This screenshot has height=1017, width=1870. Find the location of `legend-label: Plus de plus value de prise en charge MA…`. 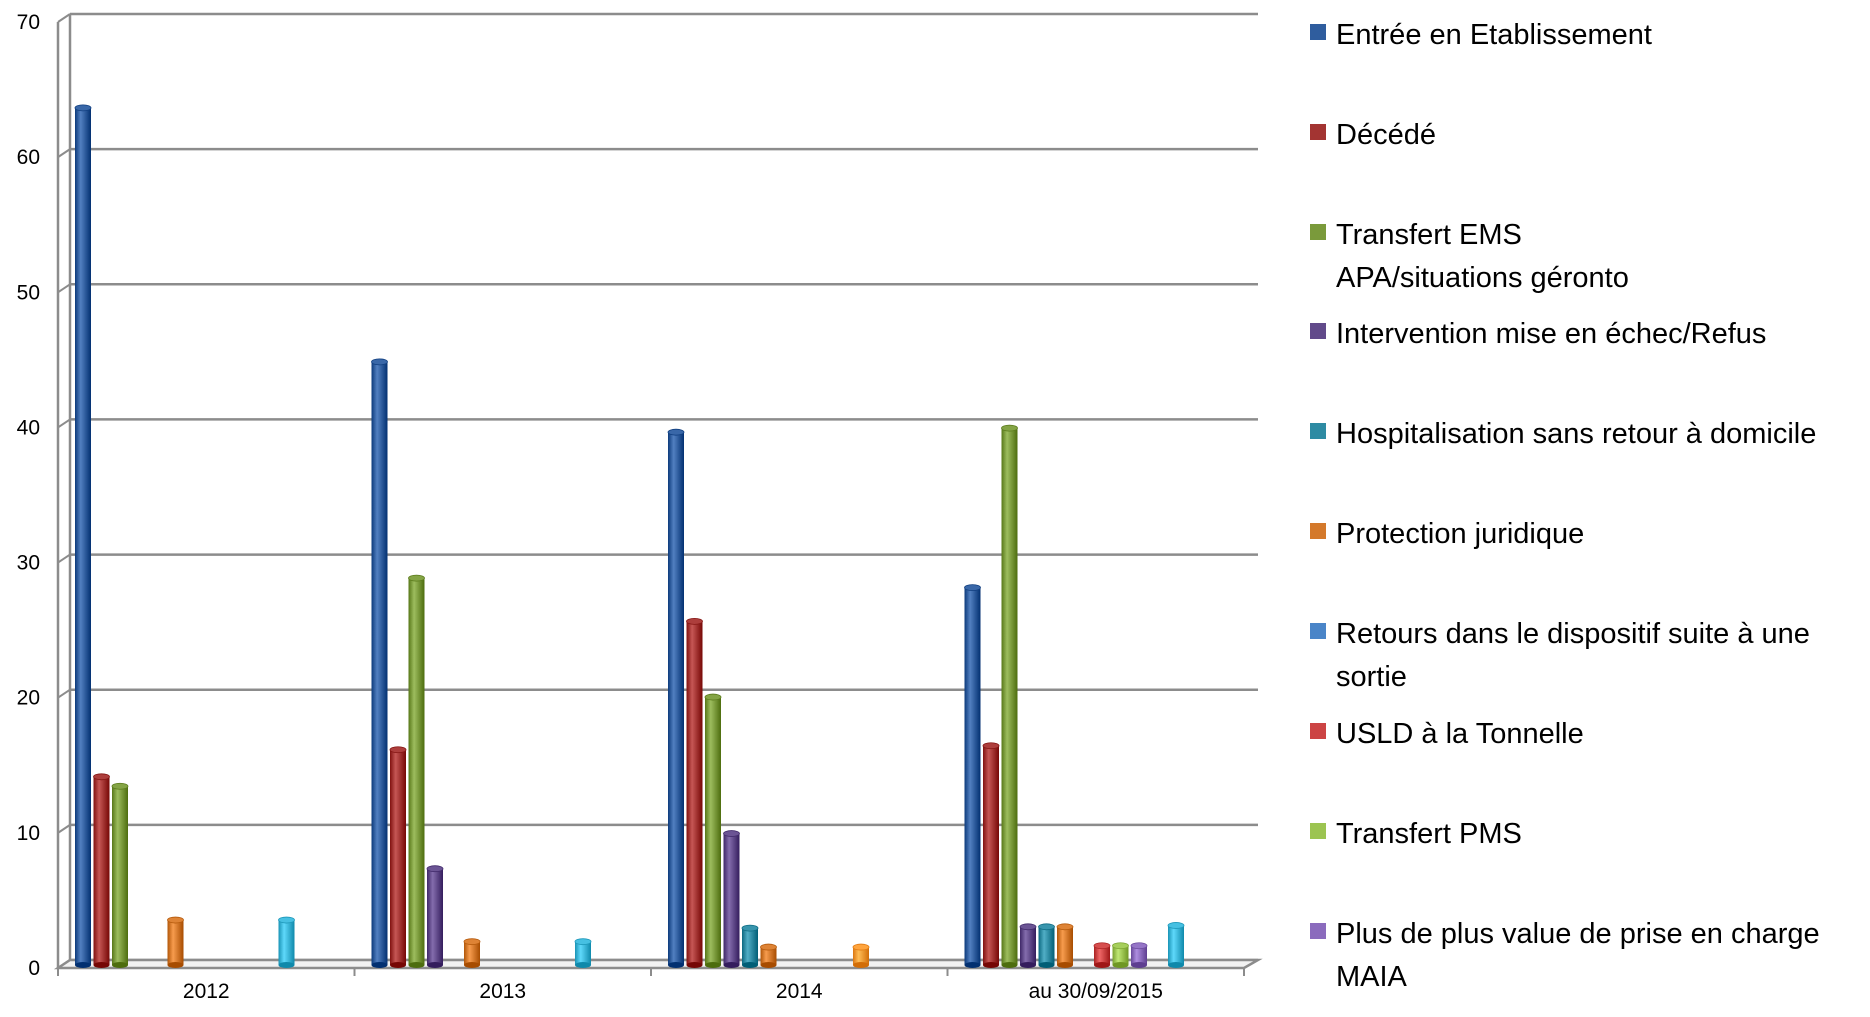

legend-label: Plus de plus value de prise en charge MA… is located at coordinates (1578, 955).